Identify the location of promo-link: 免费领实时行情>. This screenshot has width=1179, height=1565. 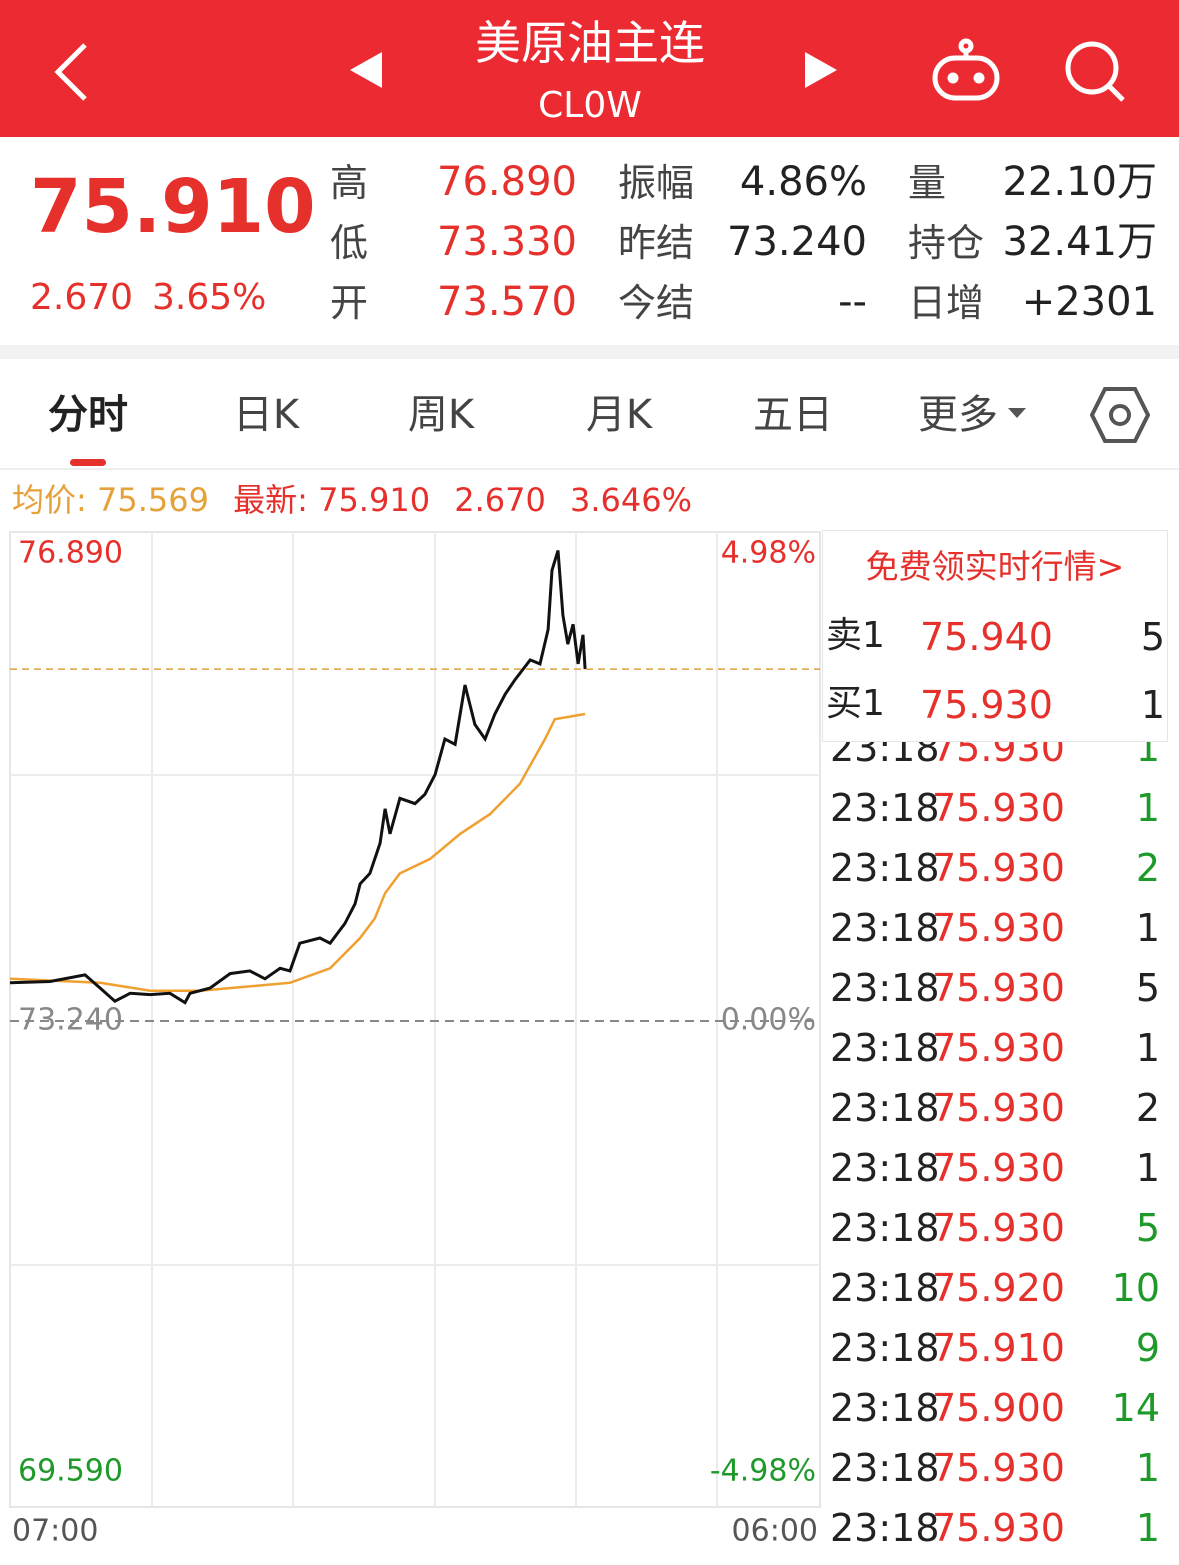
(995, 566).